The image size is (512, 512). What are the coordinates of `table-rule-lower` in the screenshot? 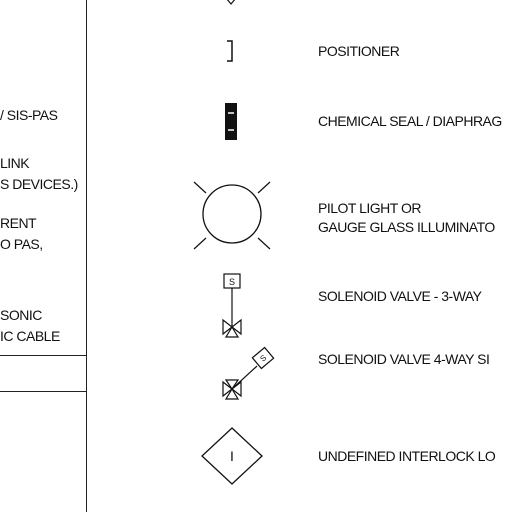 It's located at (43, 391).